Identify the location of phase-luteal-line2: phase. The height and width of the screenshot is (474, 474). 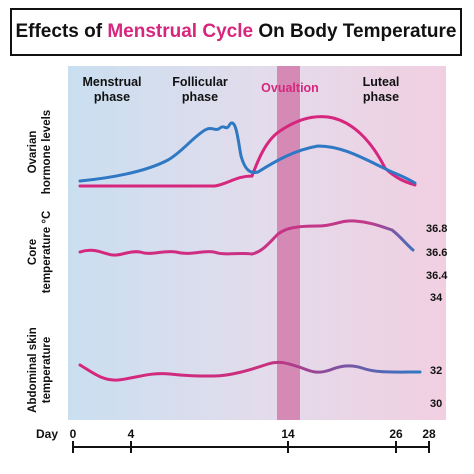
(381, 97).